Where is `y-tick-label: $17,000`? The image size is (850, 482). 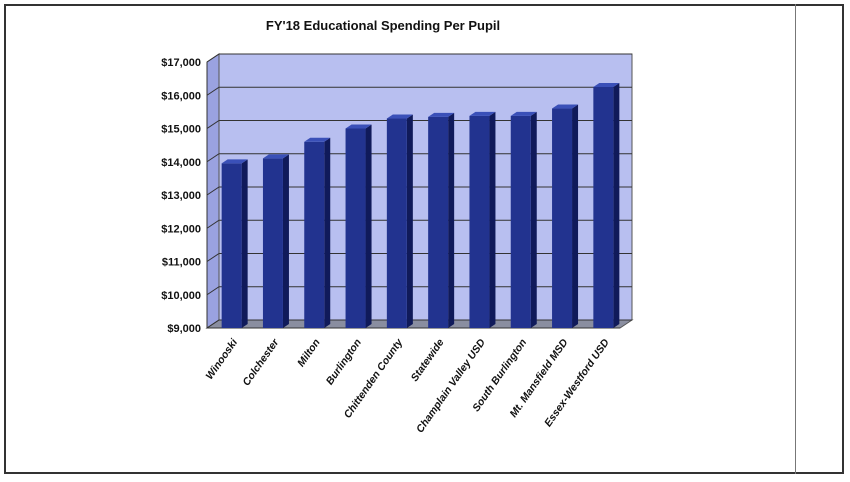
y-tick-label: $17,000 is located at coordinates (181, 63).